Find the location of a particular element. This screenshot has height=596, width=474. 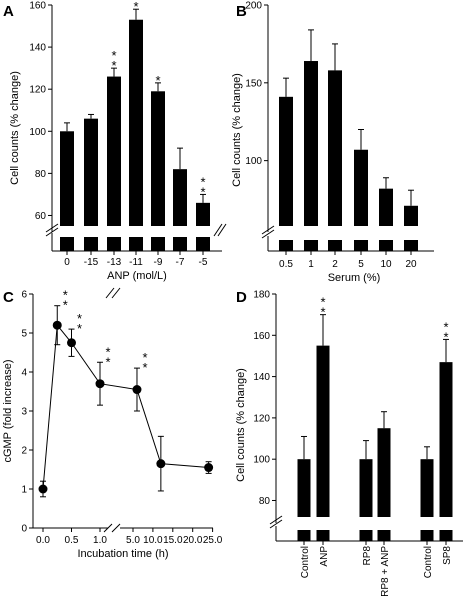

panel-d-sig-5-star-0: * is located at coordinates (445, 336).